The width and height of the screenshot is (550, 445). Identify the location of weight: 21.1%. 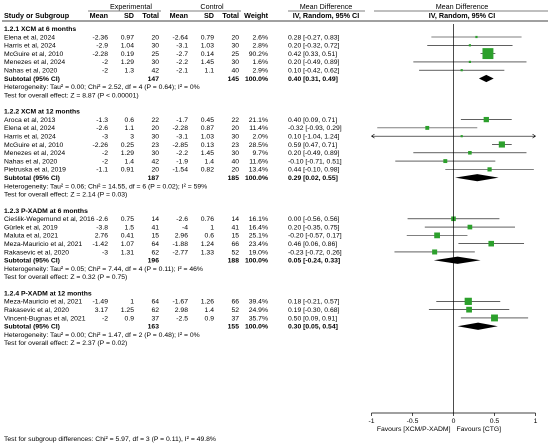
(258, 120).